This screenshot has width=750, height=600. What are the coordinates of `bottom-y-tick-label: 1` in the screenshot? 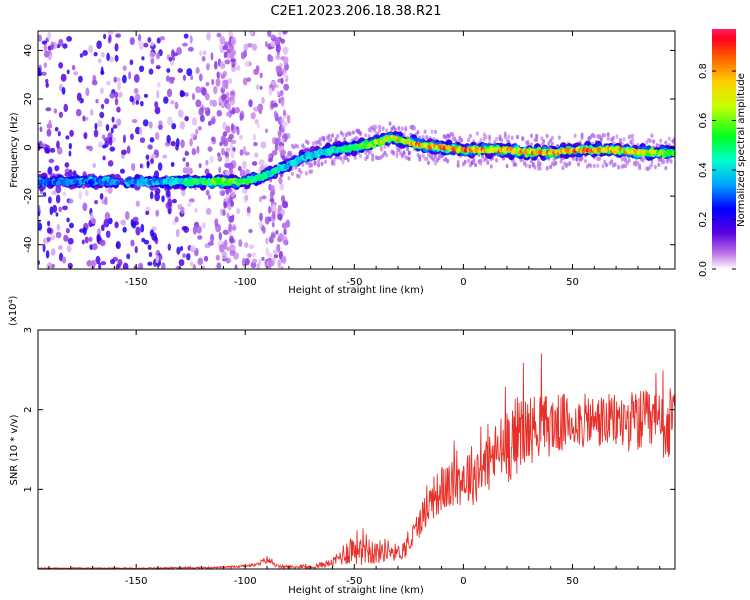 It's located at (28, 489).